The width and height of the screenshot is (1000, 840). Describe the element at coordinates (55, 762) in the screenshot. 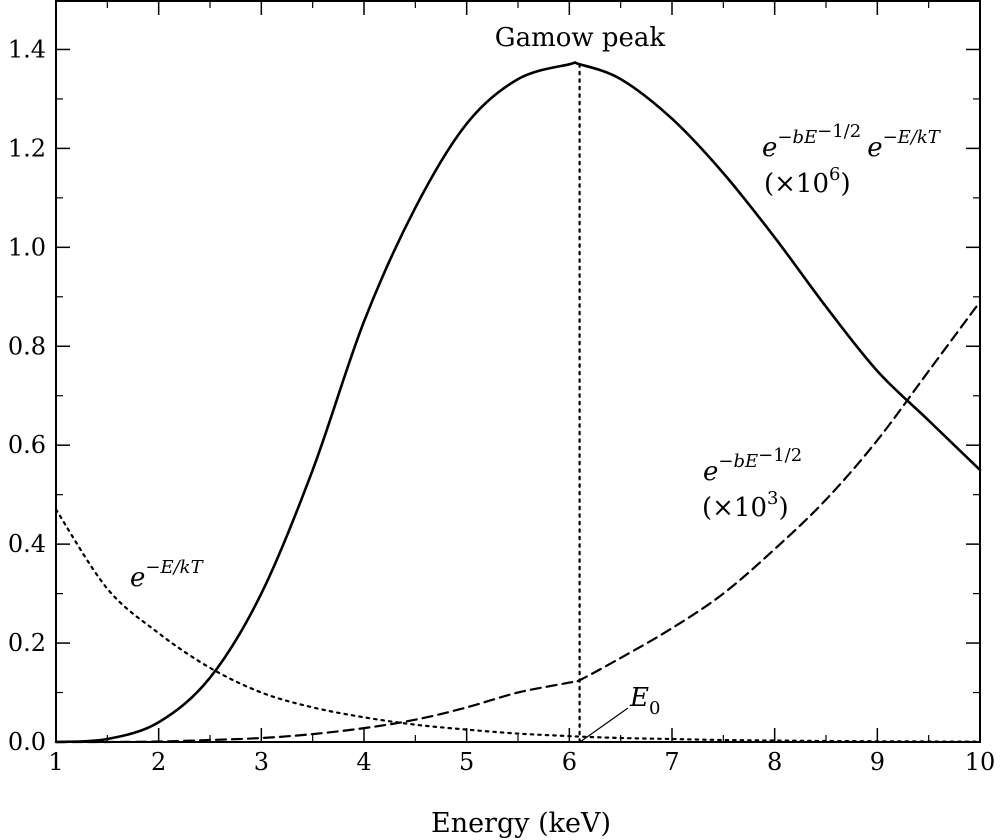

I see `x-tick-label: 1` at that location.